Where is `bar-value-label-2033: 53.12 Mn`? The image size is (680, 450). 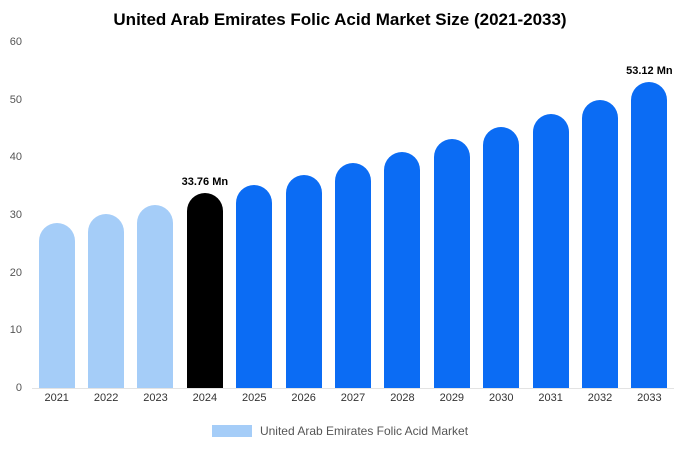 bar-value-label-2033: 53.12 Mn is located at coordinates (649, 70).